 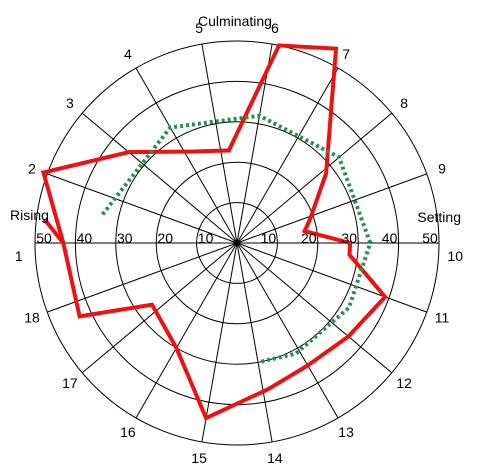 What do you see at coordinates (19, 256) in the screenshot?
I see `spoke-label-1: 1` at bounding box center [19, 256].